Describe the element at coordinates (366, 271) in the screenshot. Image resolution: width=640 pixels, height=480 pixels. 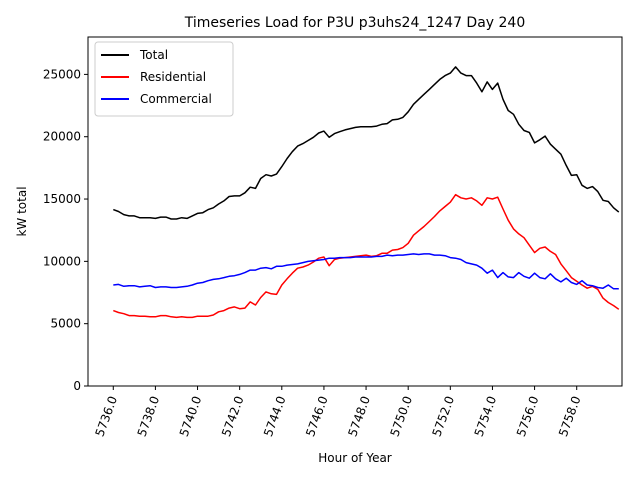
I see `series-line-commercial` at that location.